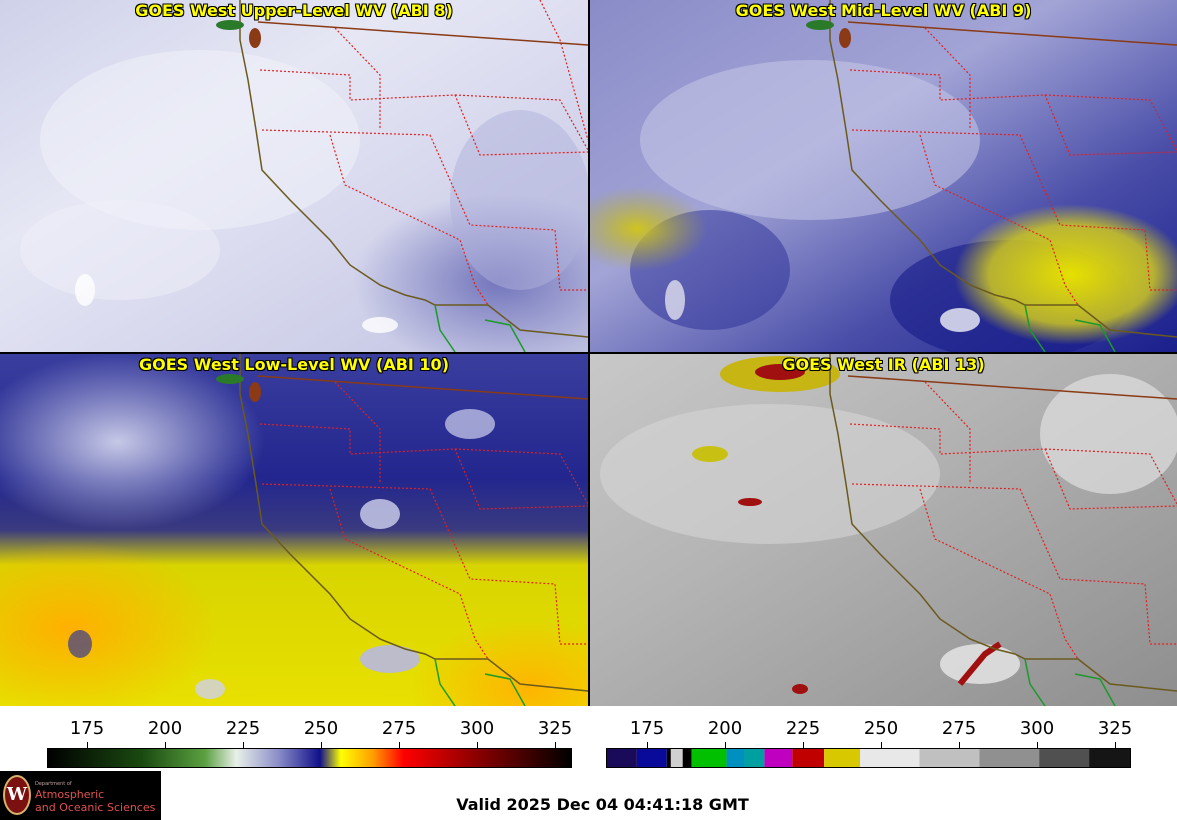  Describe the element at coordinates (95, 807) in the screenshot. I see `logo-line-2: and Oceanic Sciences` at that location.